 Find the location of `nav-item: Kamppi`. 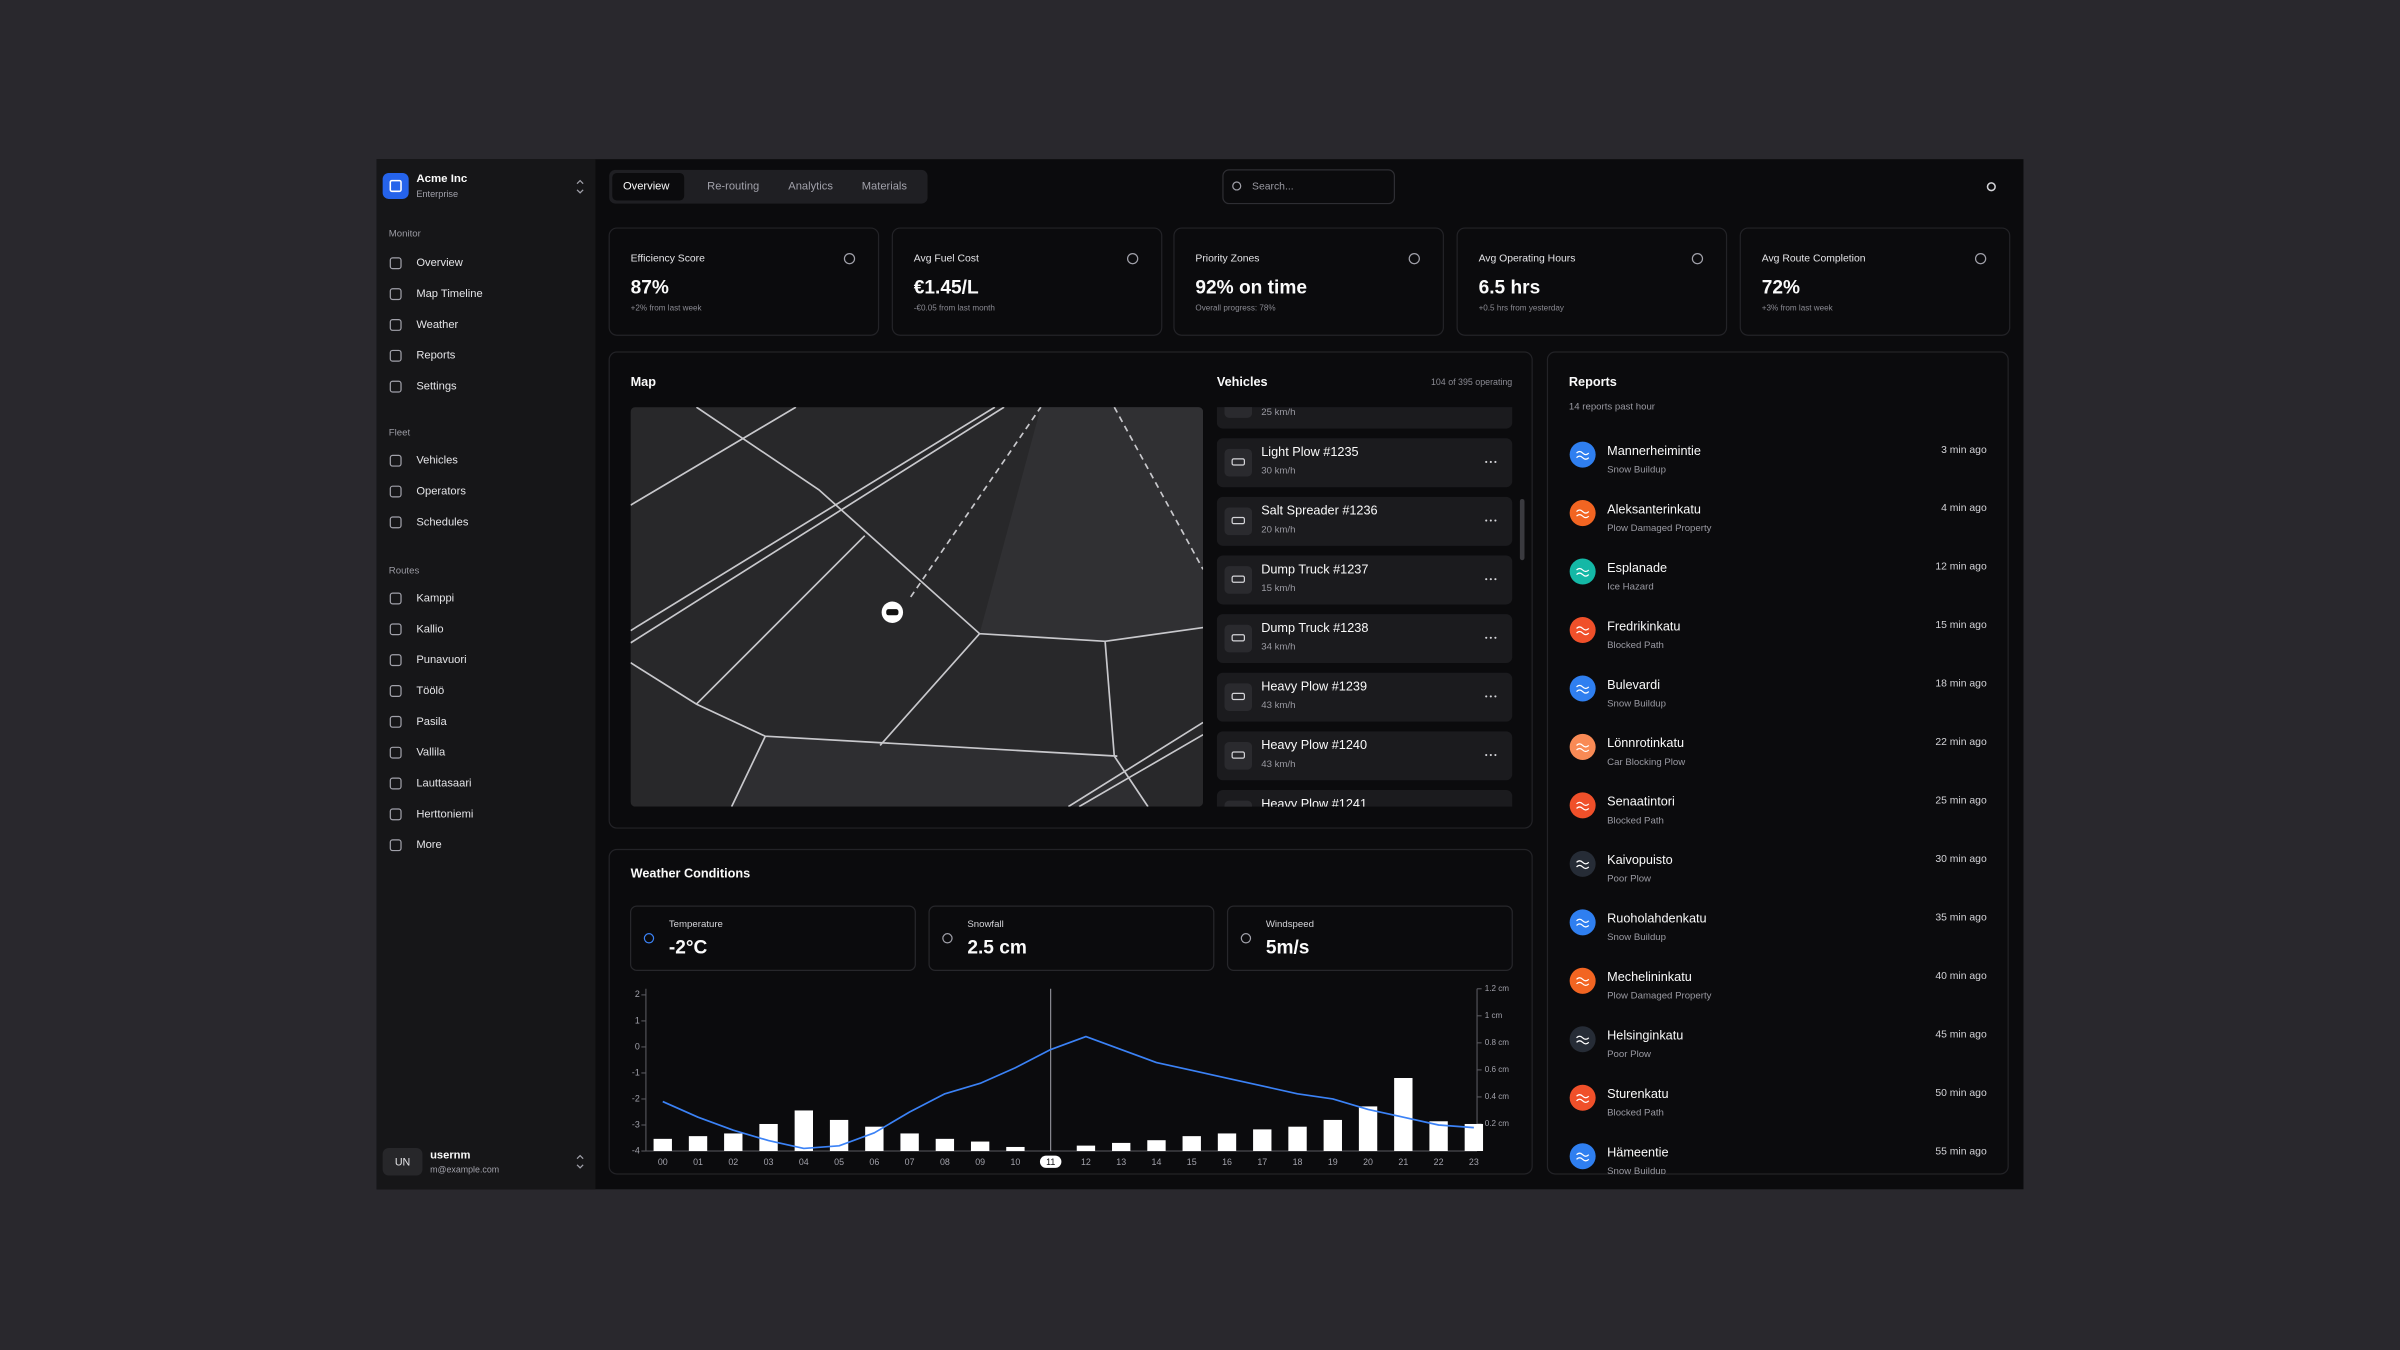

nav-item: Kamppi is located at coordinates (435, 598).